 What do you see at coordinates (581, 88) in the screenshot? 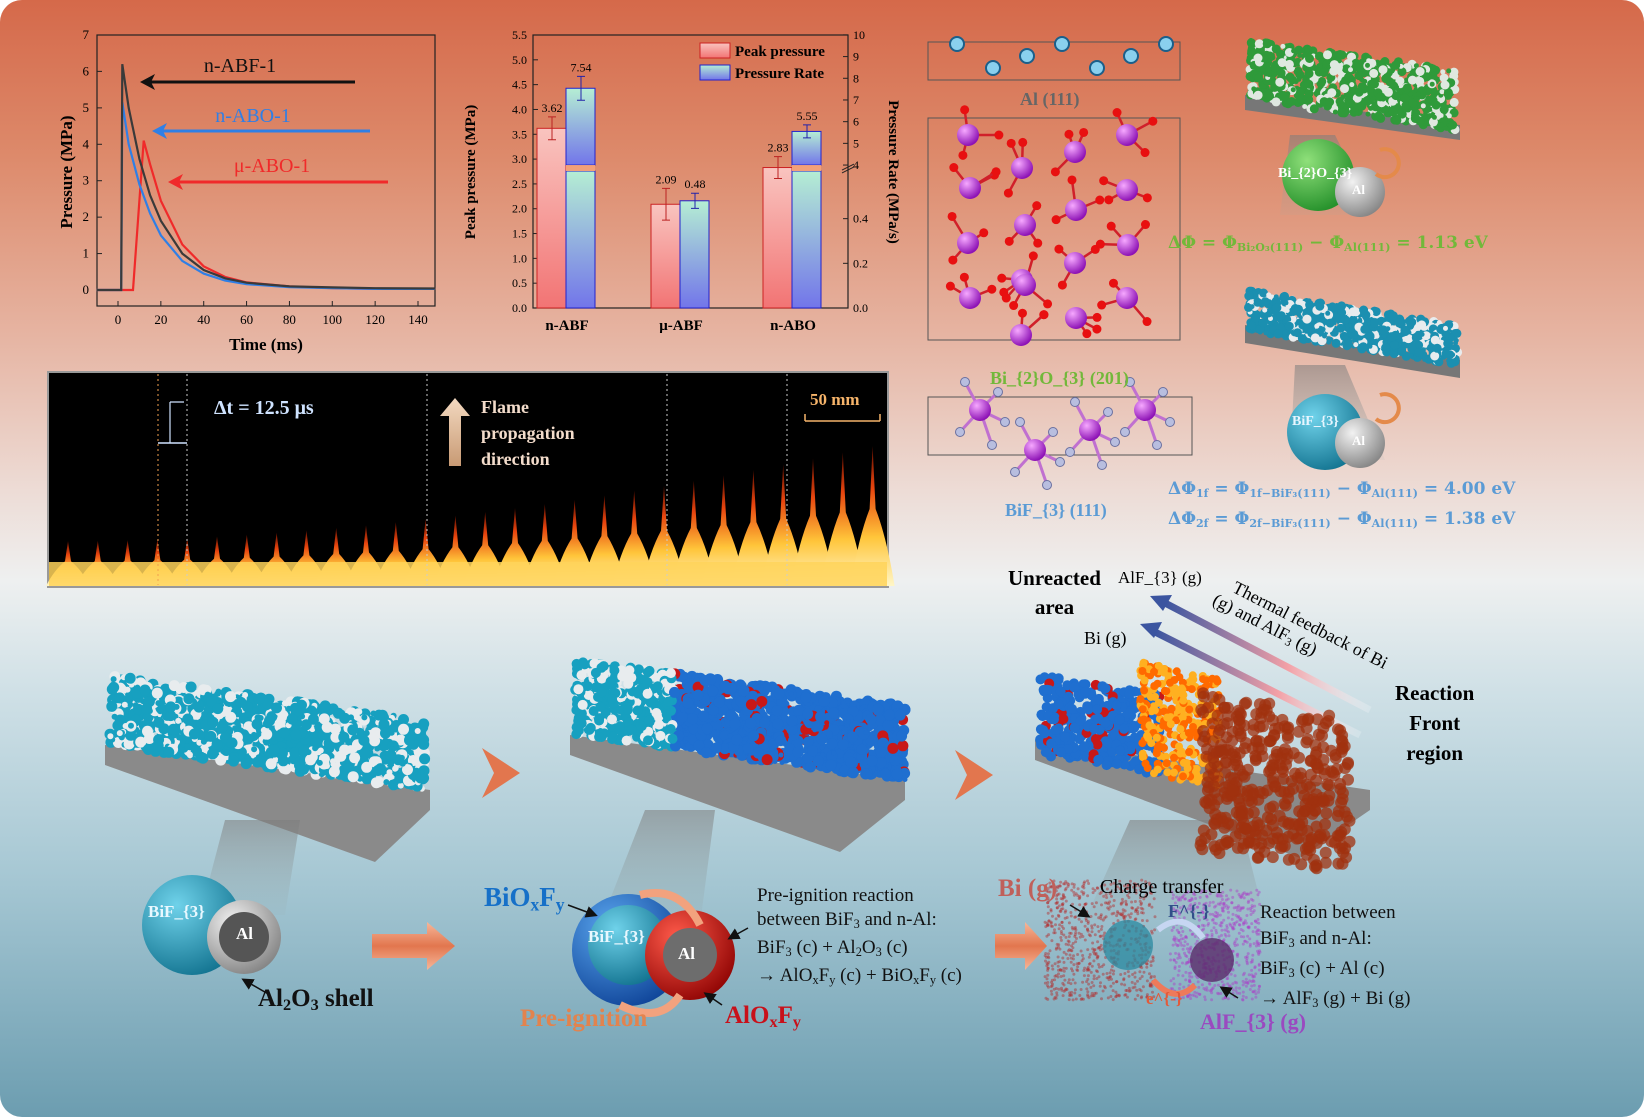
I see `rate-error-bar` at bounding box center [581, 88].